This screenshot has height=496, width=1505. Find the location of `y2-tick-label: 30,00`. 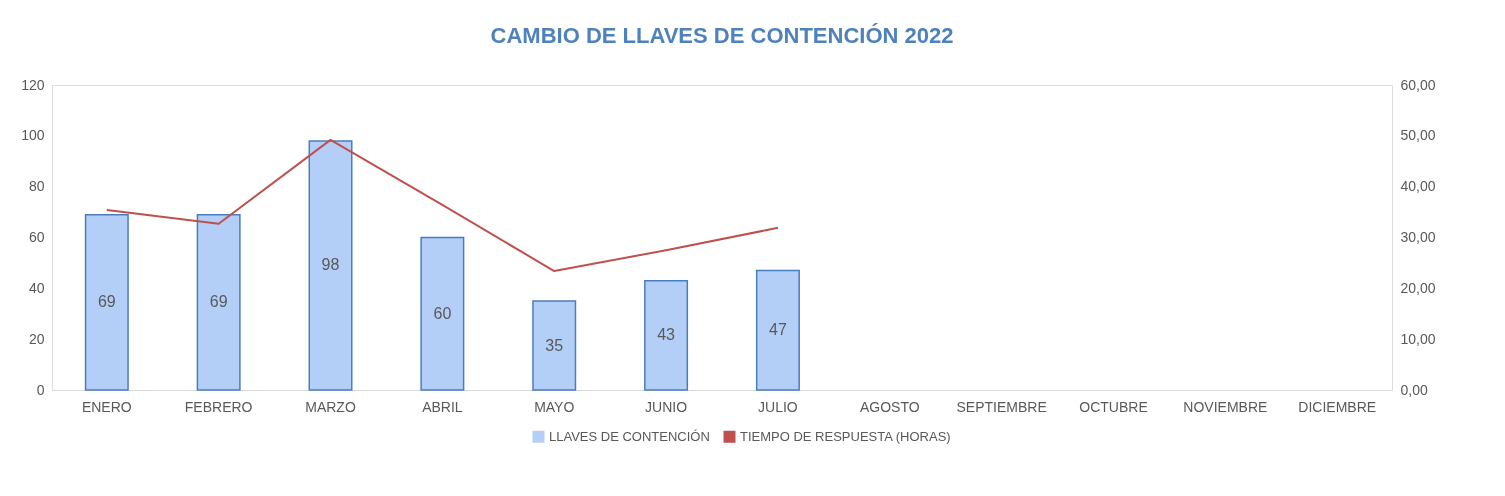

y2-tick-label: 30,00 is located at coordinates (1418, 237).